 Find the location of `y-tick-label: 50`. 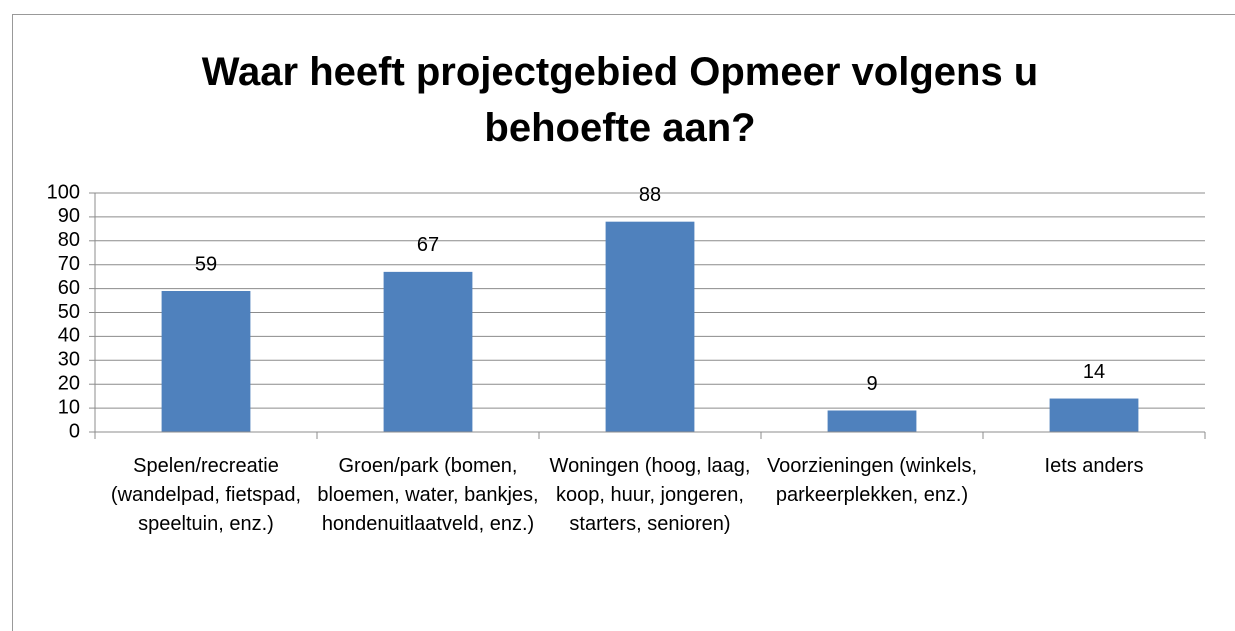

y-tick-label: 50 is located at coordinates (69, 312).